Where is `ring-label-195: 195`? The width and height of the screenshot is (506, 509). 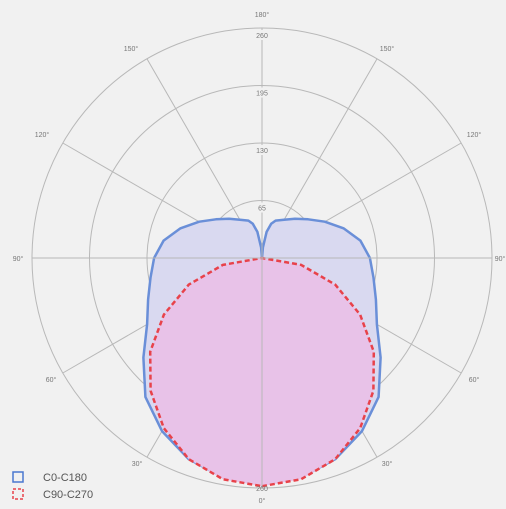
ring-label-195: 195 is located at coordinates (262, 94).